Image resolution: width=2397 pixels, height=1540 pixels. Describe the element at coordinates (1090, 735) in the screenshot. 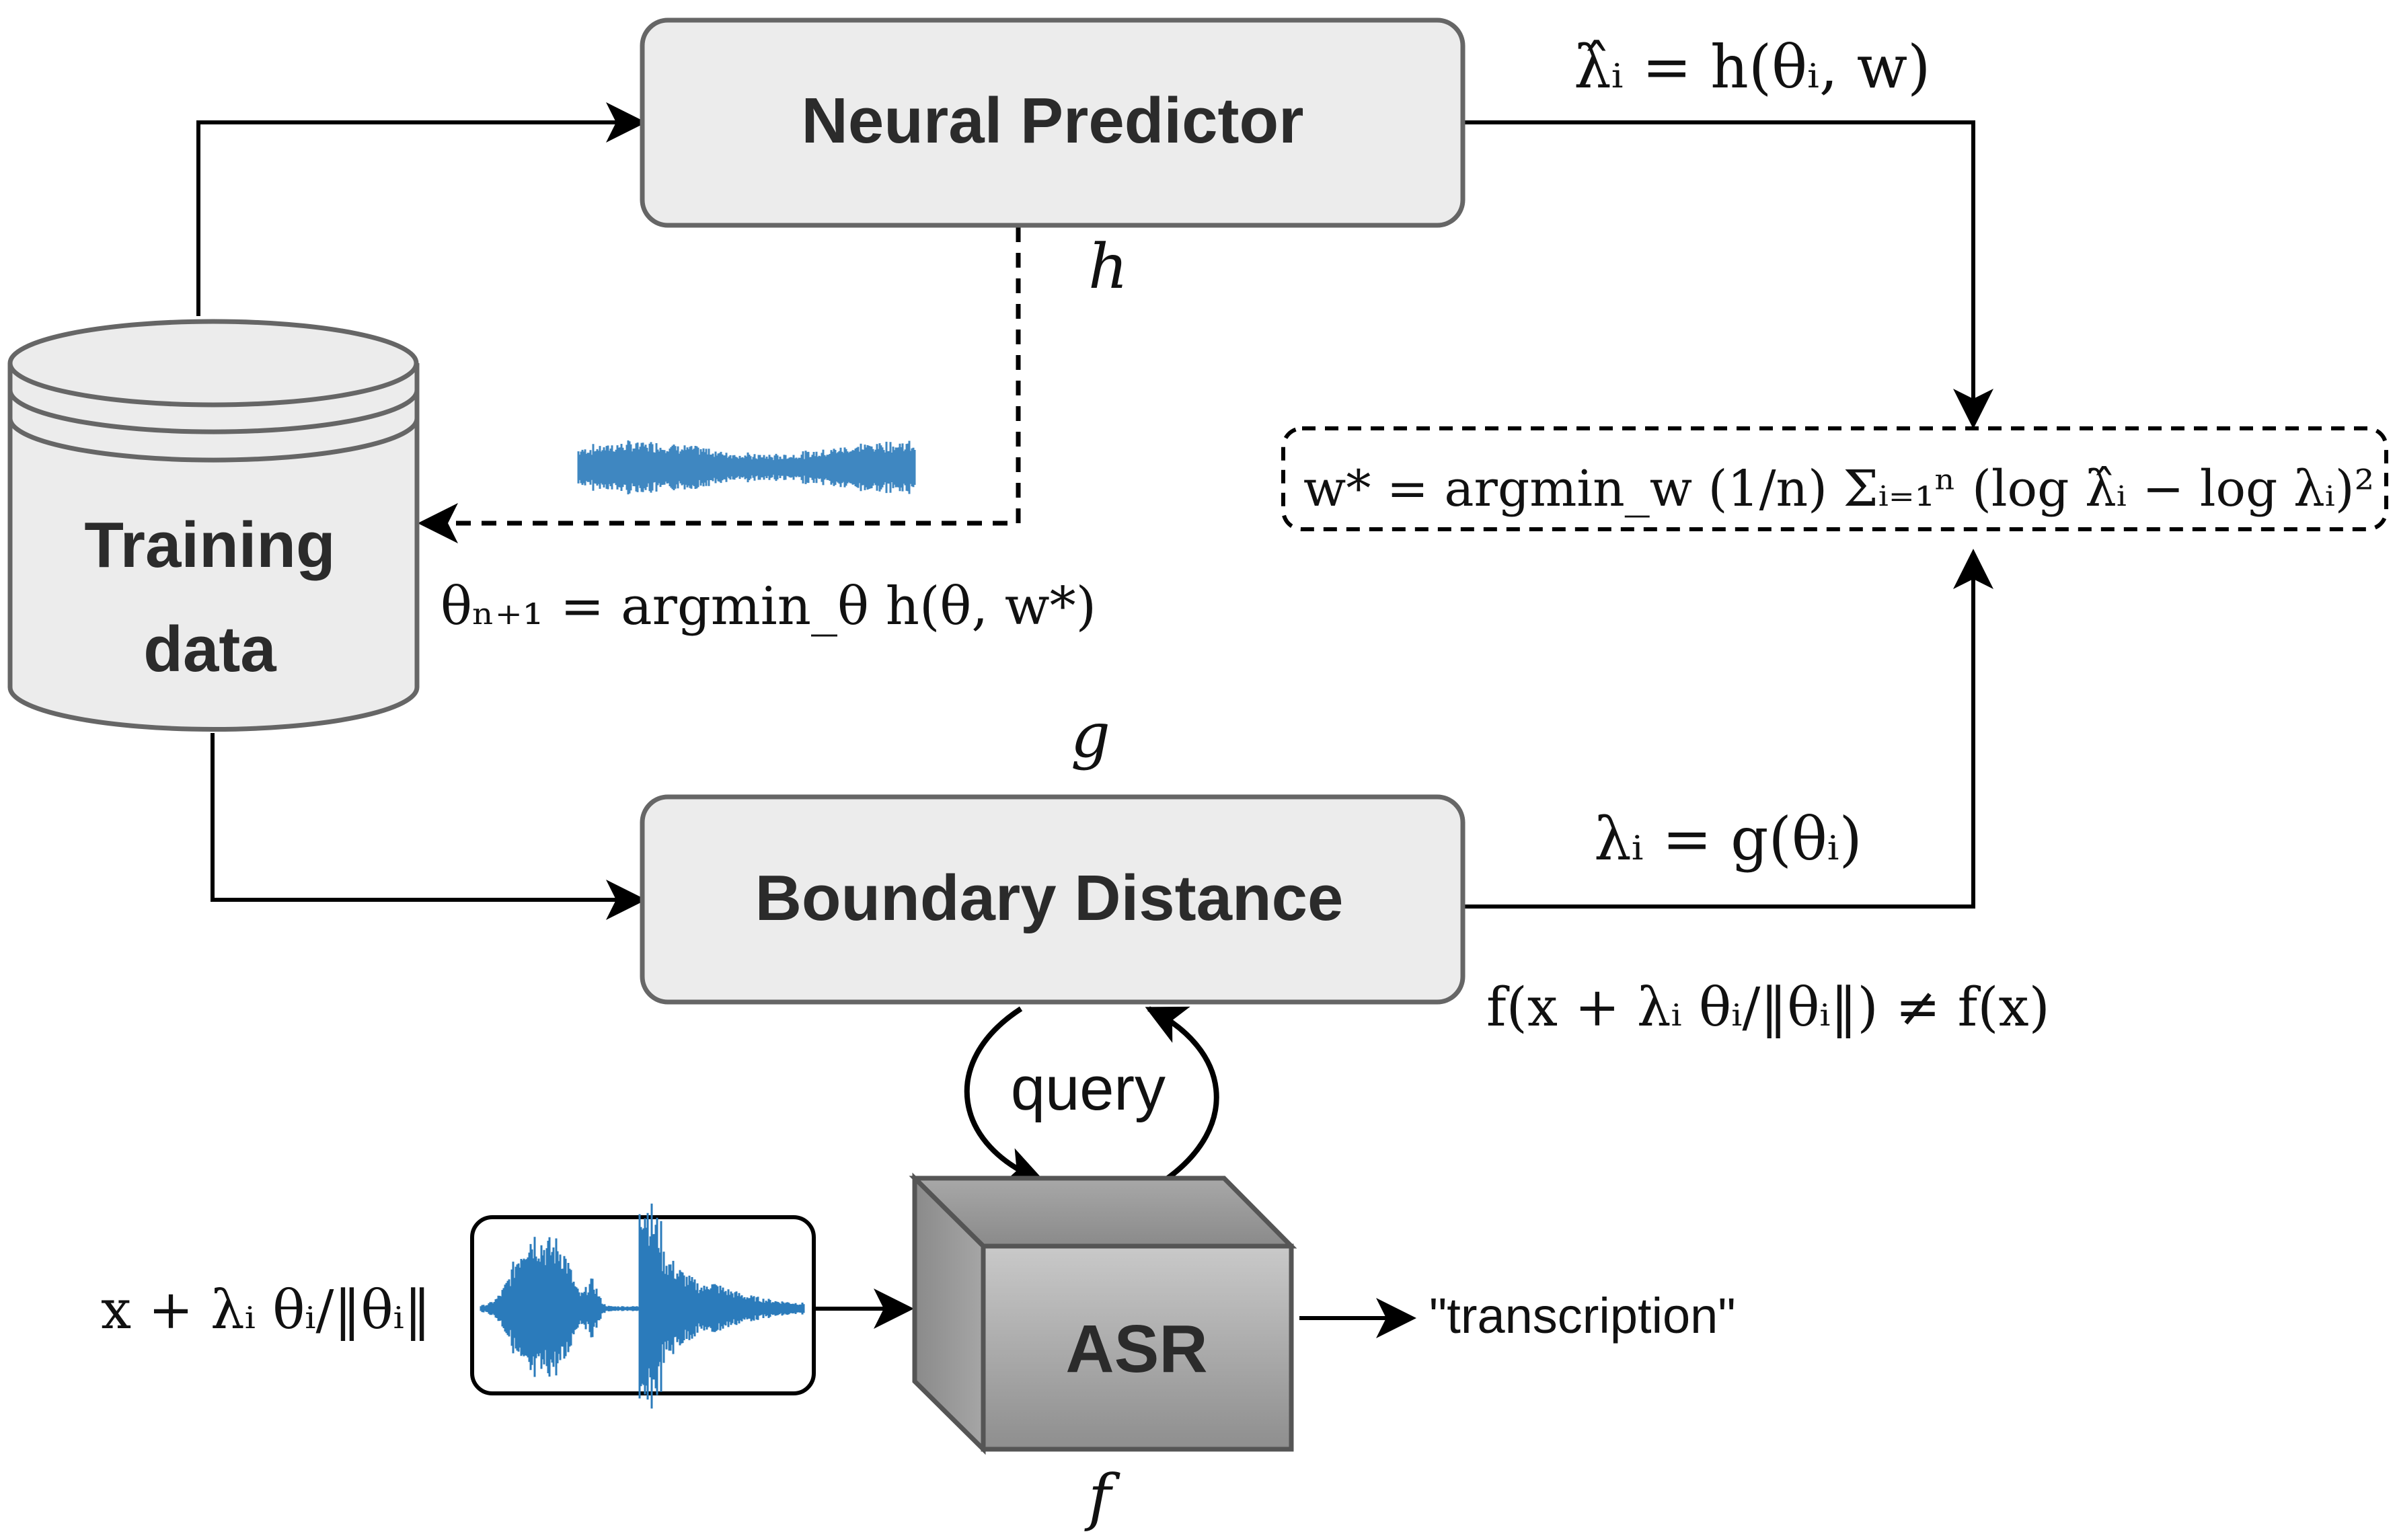

I see `edge-label-g: g` at that location.